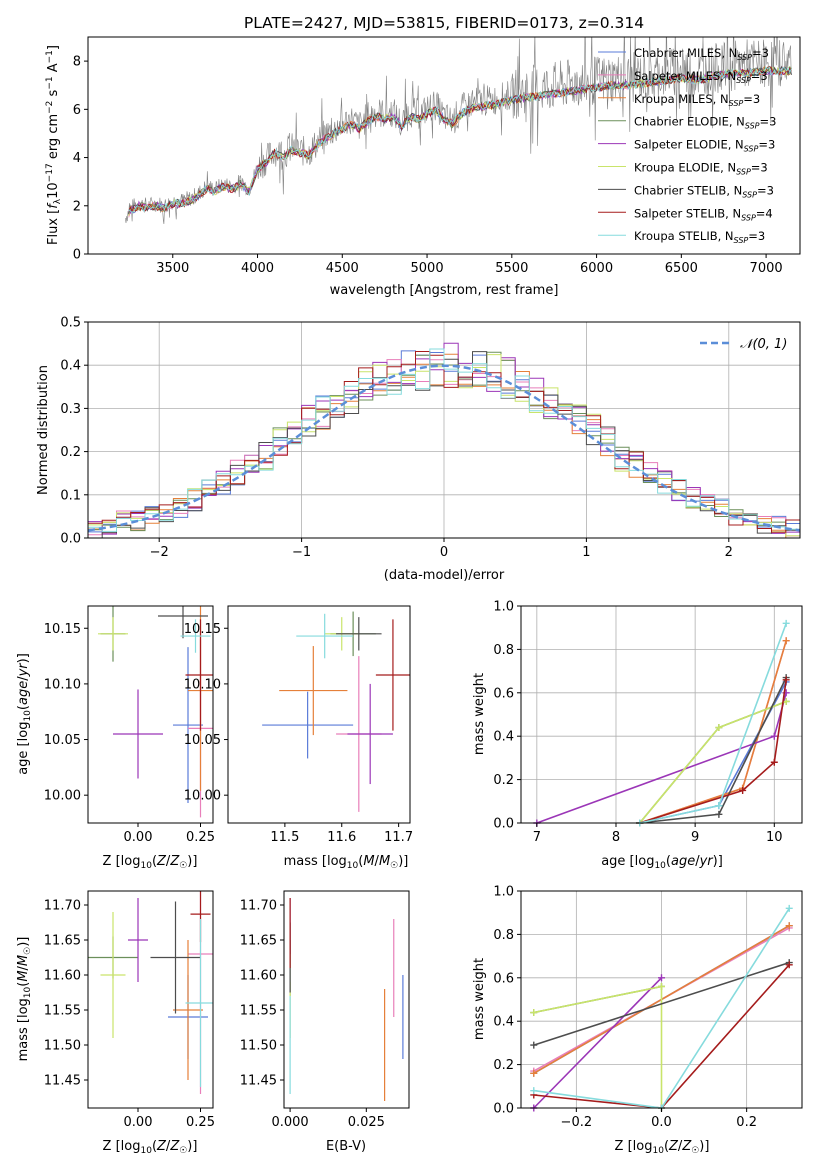  I want to click on mass-vs-metallicity-ytick-label: 11.60, so click(62, 976).